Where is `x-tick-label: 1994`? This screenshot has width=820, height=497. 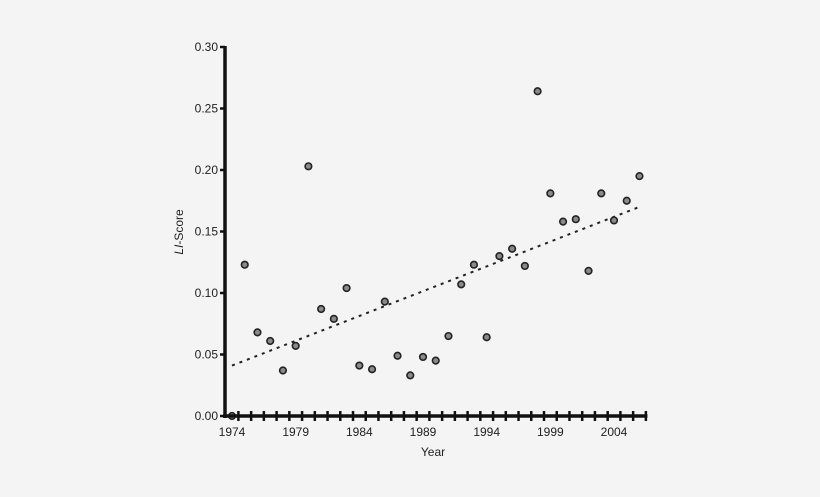 x-tick-label: 1994 is located at coordinates (486, 432).